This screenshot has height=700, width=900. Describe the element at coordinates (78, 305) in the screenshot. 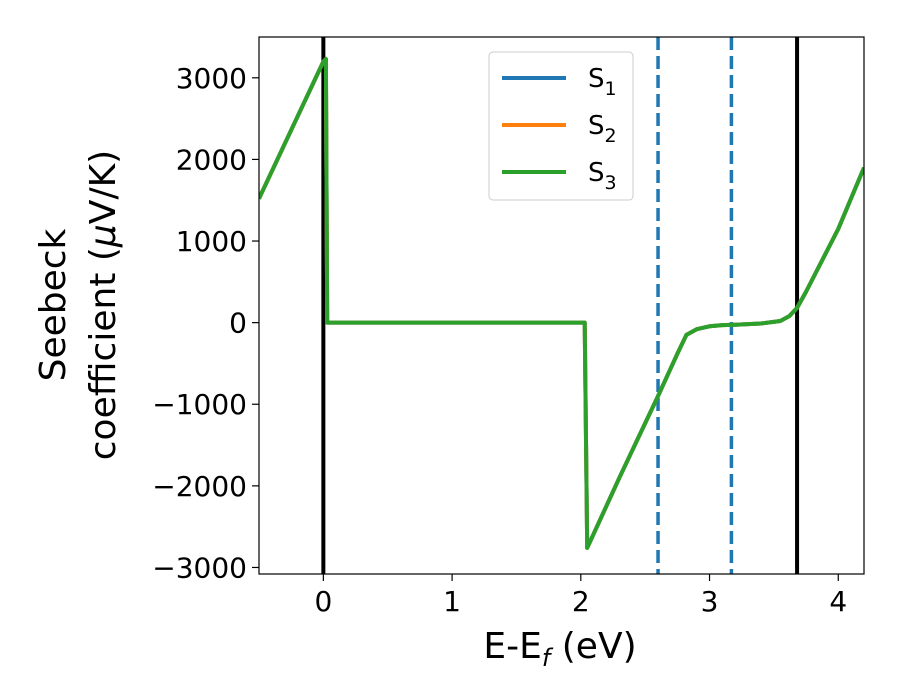

I see `y-axis-title: Seebeck coefficient (μV/K)` at that location.